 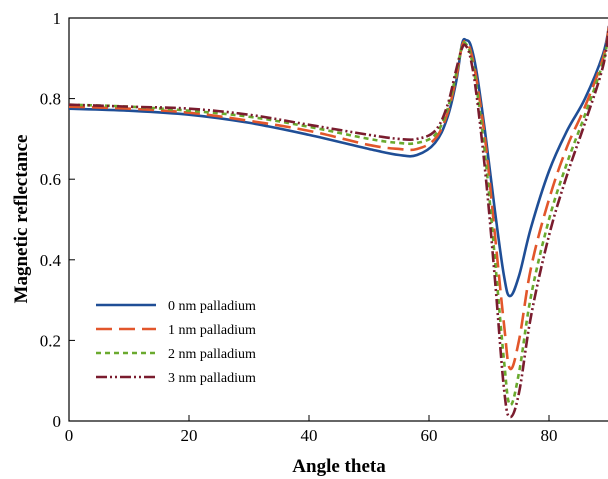 What do you see at coordinates (69, 435) in the screenshot?
I see `x-tick-label: 0` at bounding box center [69, 435].